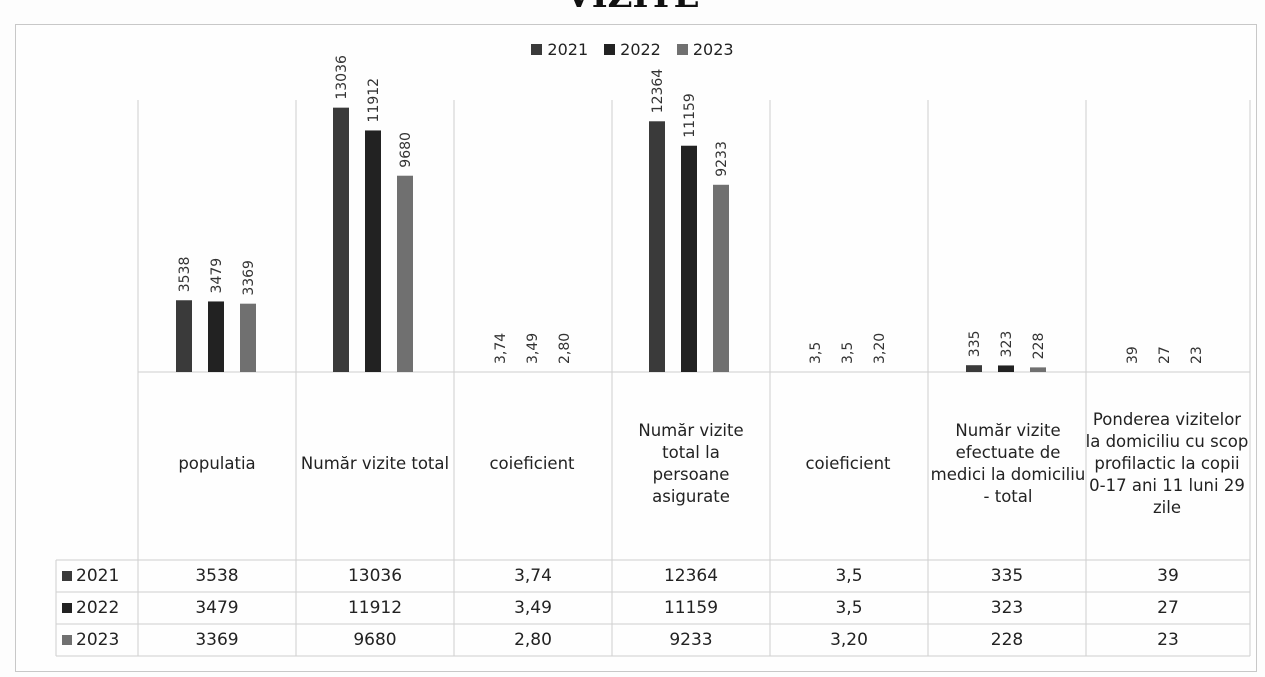 The height and width of the screenshot is (677, 1265). Describe the element at coordinates (568, 49) in the screenshot. I see `legend-label-2021: 2021` at that location.